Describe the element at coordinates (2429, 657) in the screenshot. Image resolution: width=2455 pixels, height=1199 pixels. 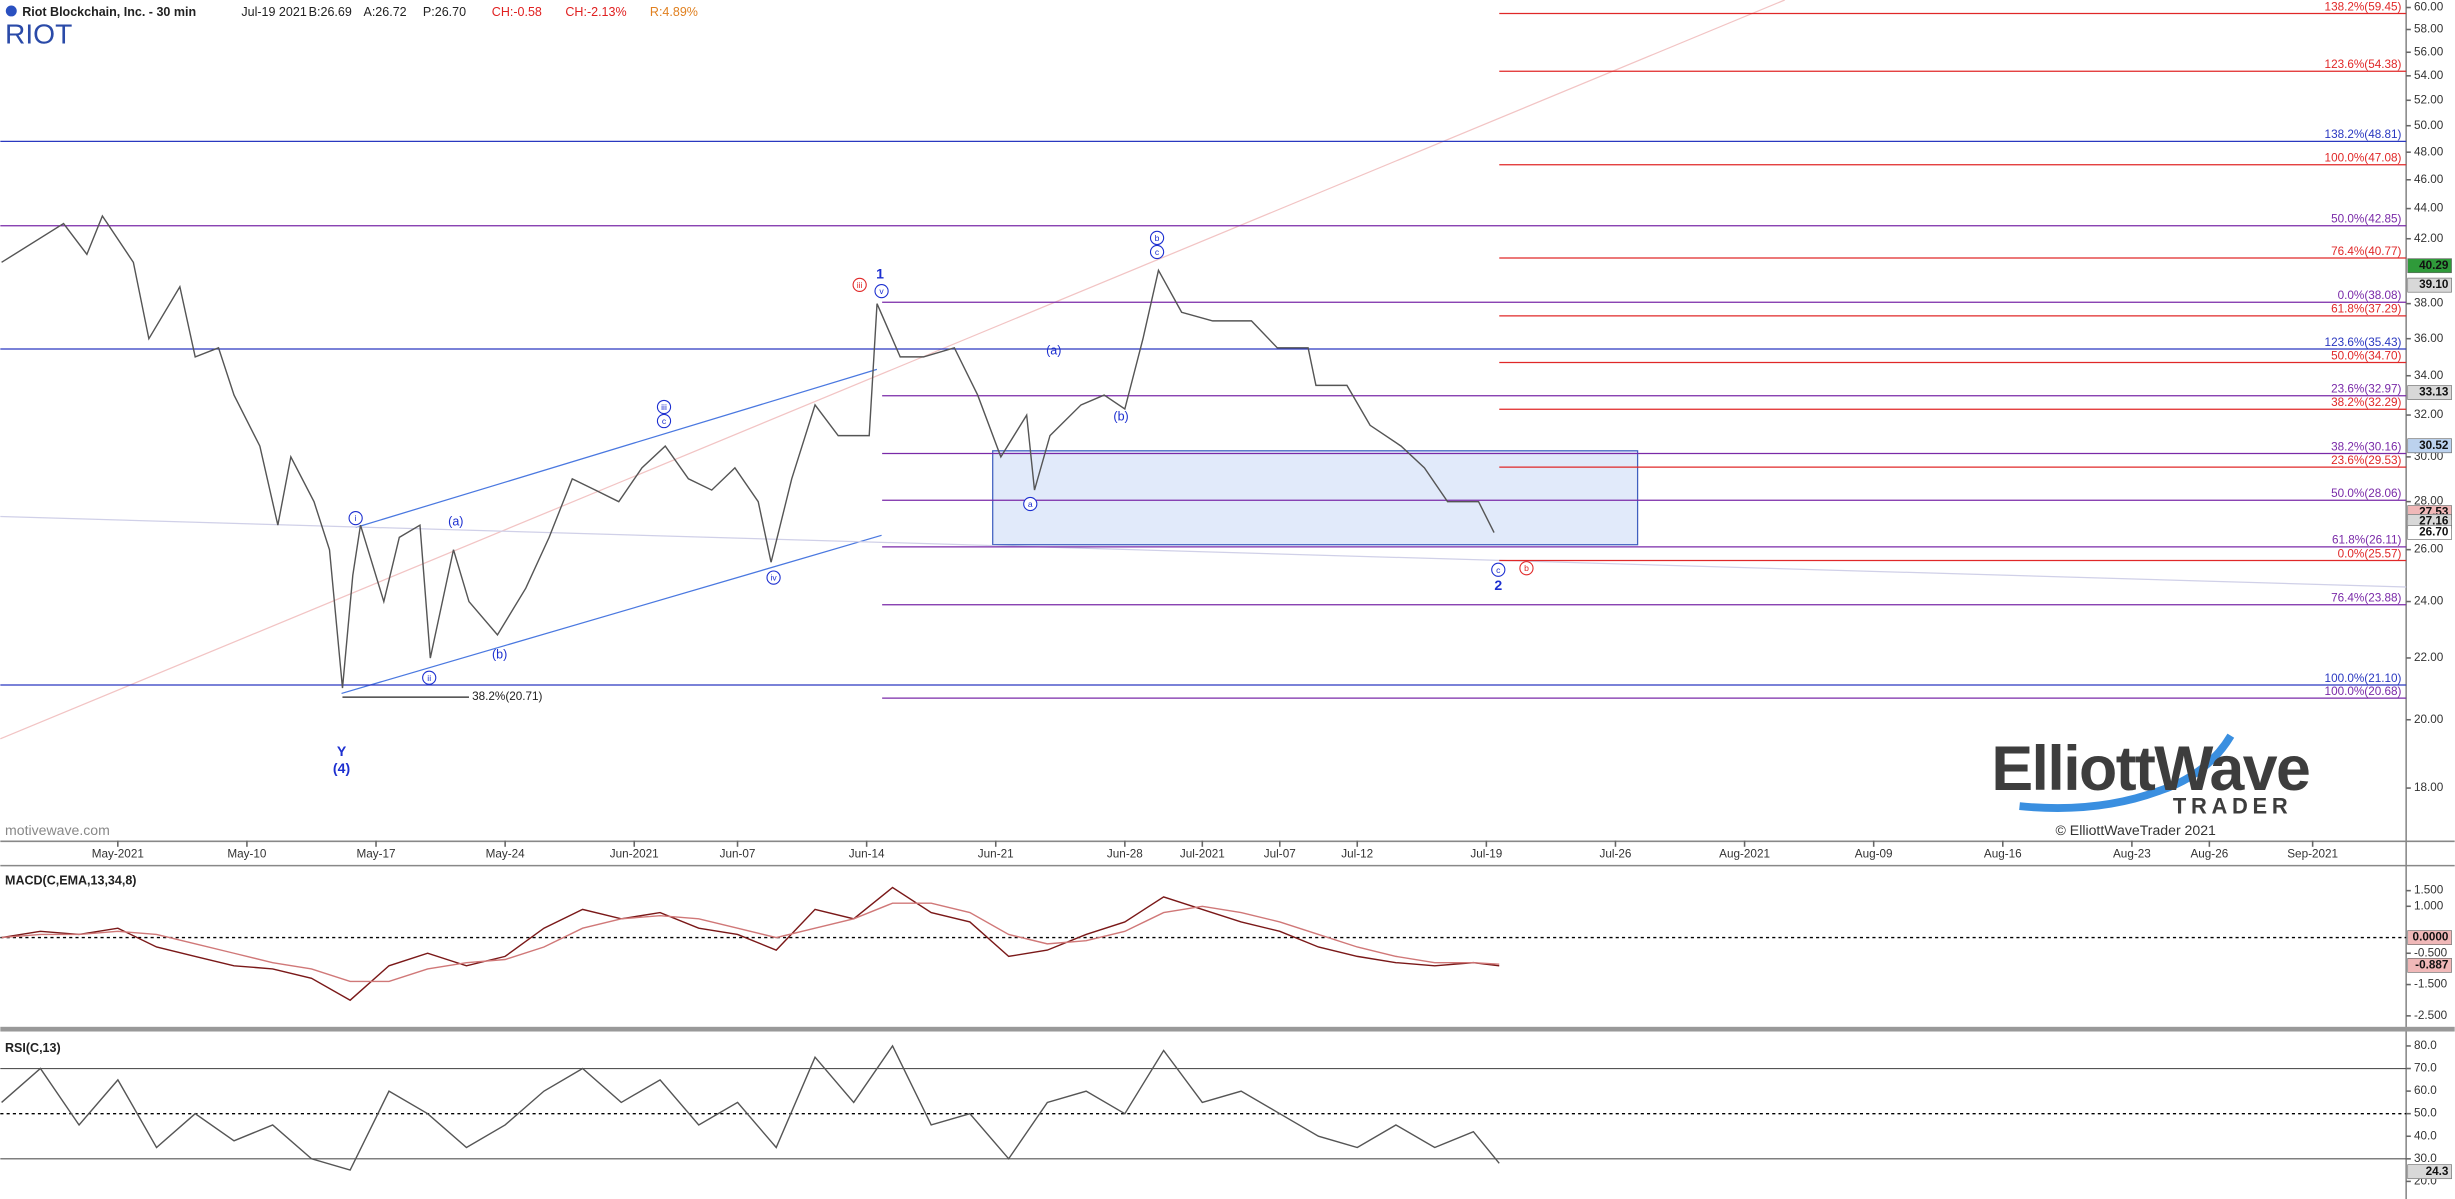
I see `y-tick-label: 22.00` at that location.